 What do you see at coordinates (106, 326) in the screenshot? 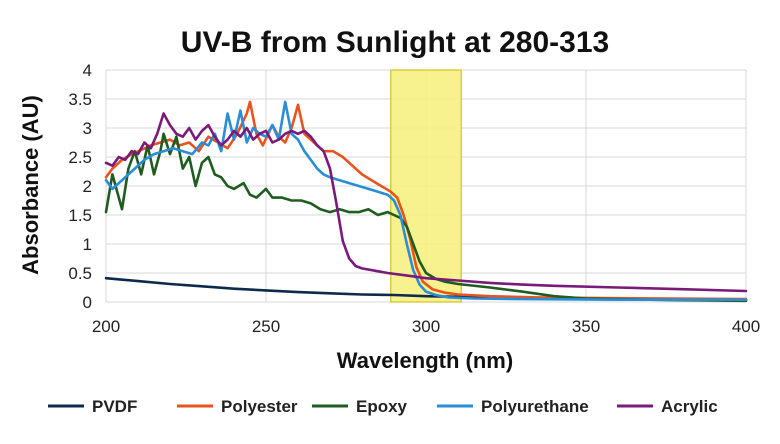
I see `x-tick-label: 200` at bounding box center [106, 326].